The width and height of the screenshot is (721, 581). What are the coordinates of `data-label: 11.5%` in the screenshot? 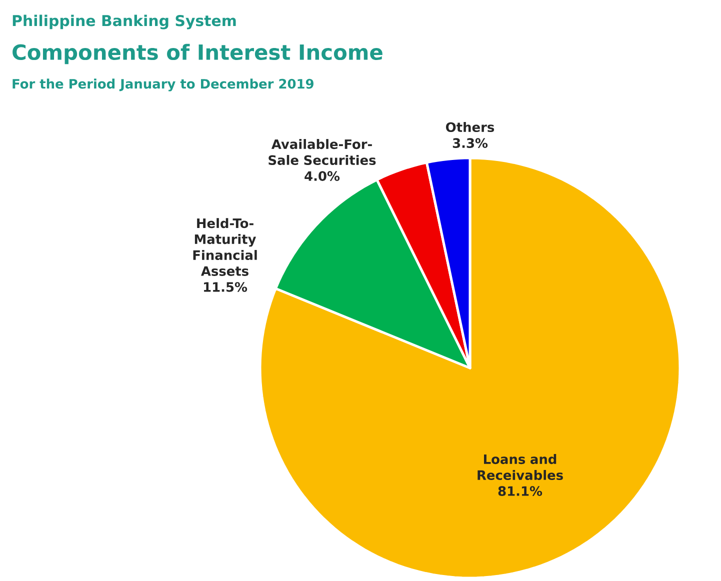 It's located at (226, 287).